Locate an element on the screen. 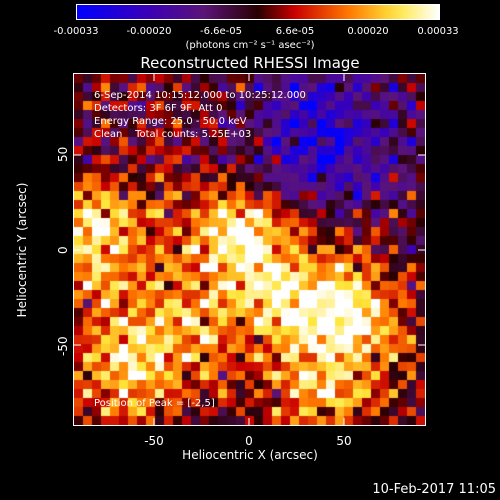 Image resolution: width=500 pixels, height=500 pixels. info-energy-range: Energy Range: 25.0 - 50.0 keV is located at coordinates (170, 121).